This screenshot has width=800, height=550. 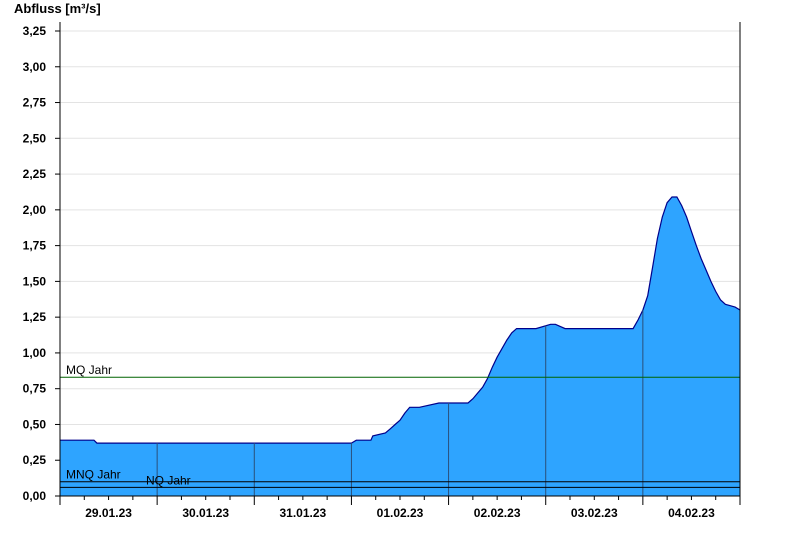 I want to click on y-axis-label: Abfluss [m³/s], so click(x=57, y=8).